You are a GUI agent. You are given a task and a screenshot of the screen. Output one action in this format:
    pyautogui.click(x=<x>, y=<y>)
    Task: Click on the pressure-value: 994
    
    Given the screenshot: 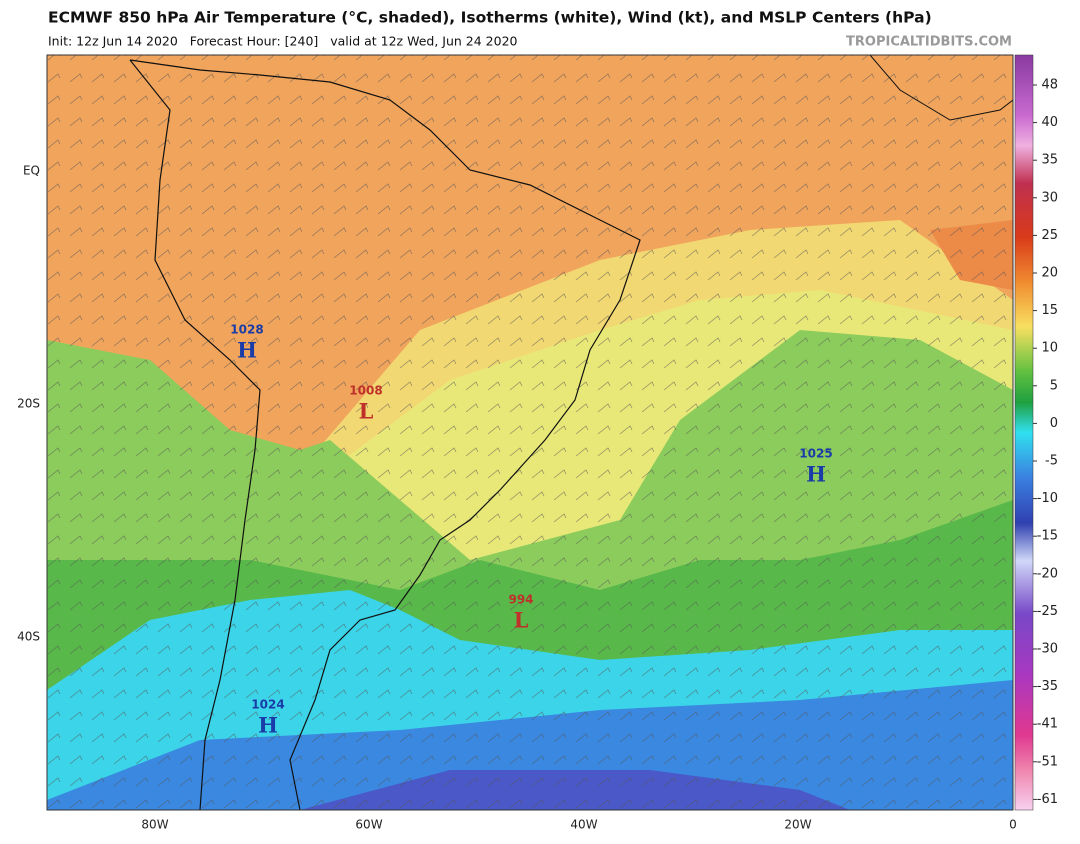 What is the action you would take?
    pyautogui.click(x=520, y=600)
    